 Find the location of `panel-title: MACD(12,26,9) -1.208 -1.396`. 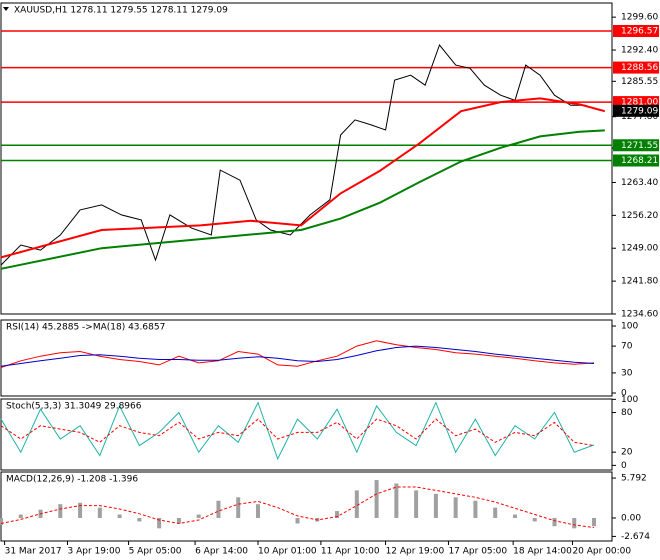

panel-title: MACD(12,26,9) -1.208 -1.396 is located at coordinates (72, 480).